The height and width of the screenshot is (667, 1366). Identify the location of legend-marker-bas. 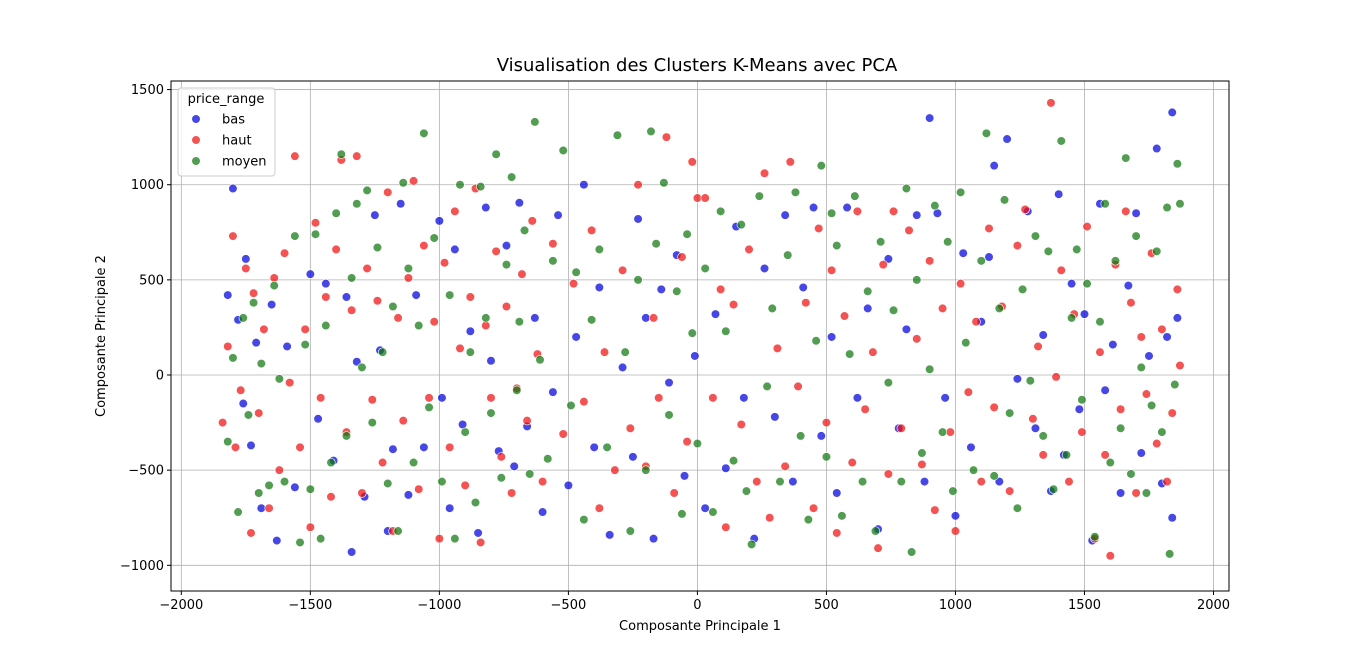
(196, 119).